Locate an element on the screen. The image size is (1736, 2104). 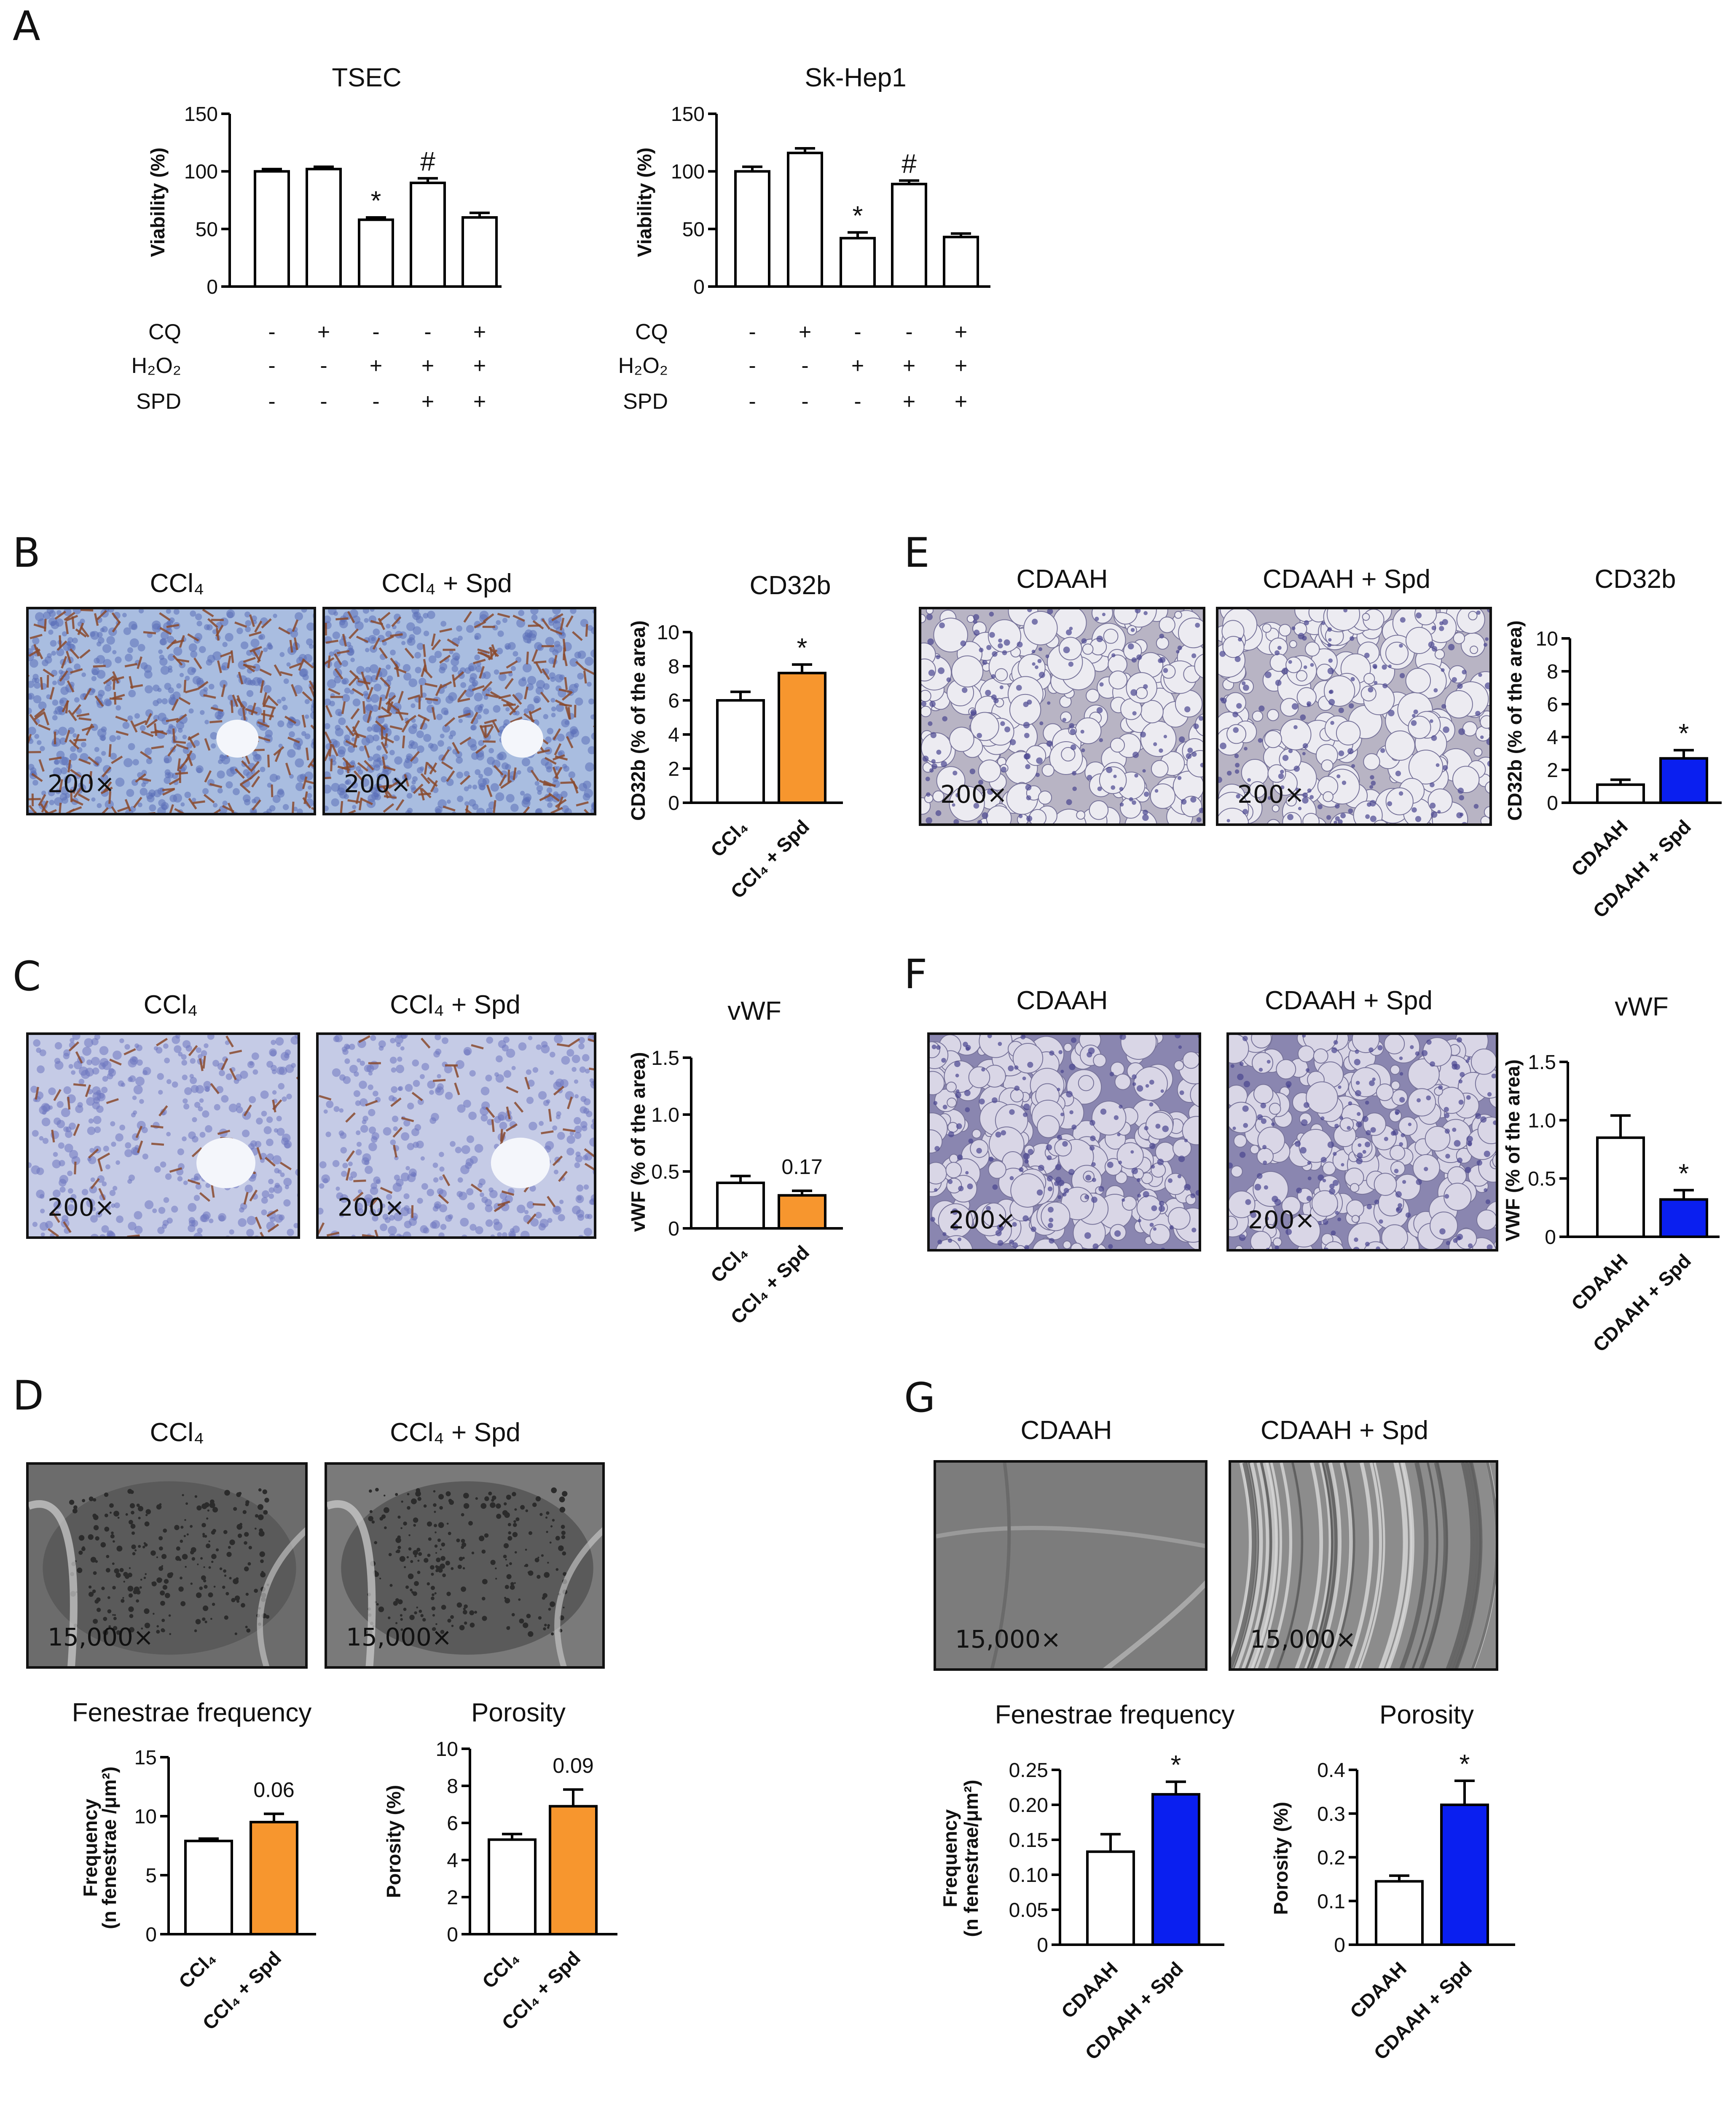
panel-label-c: C is located at coordinates (27, 977).